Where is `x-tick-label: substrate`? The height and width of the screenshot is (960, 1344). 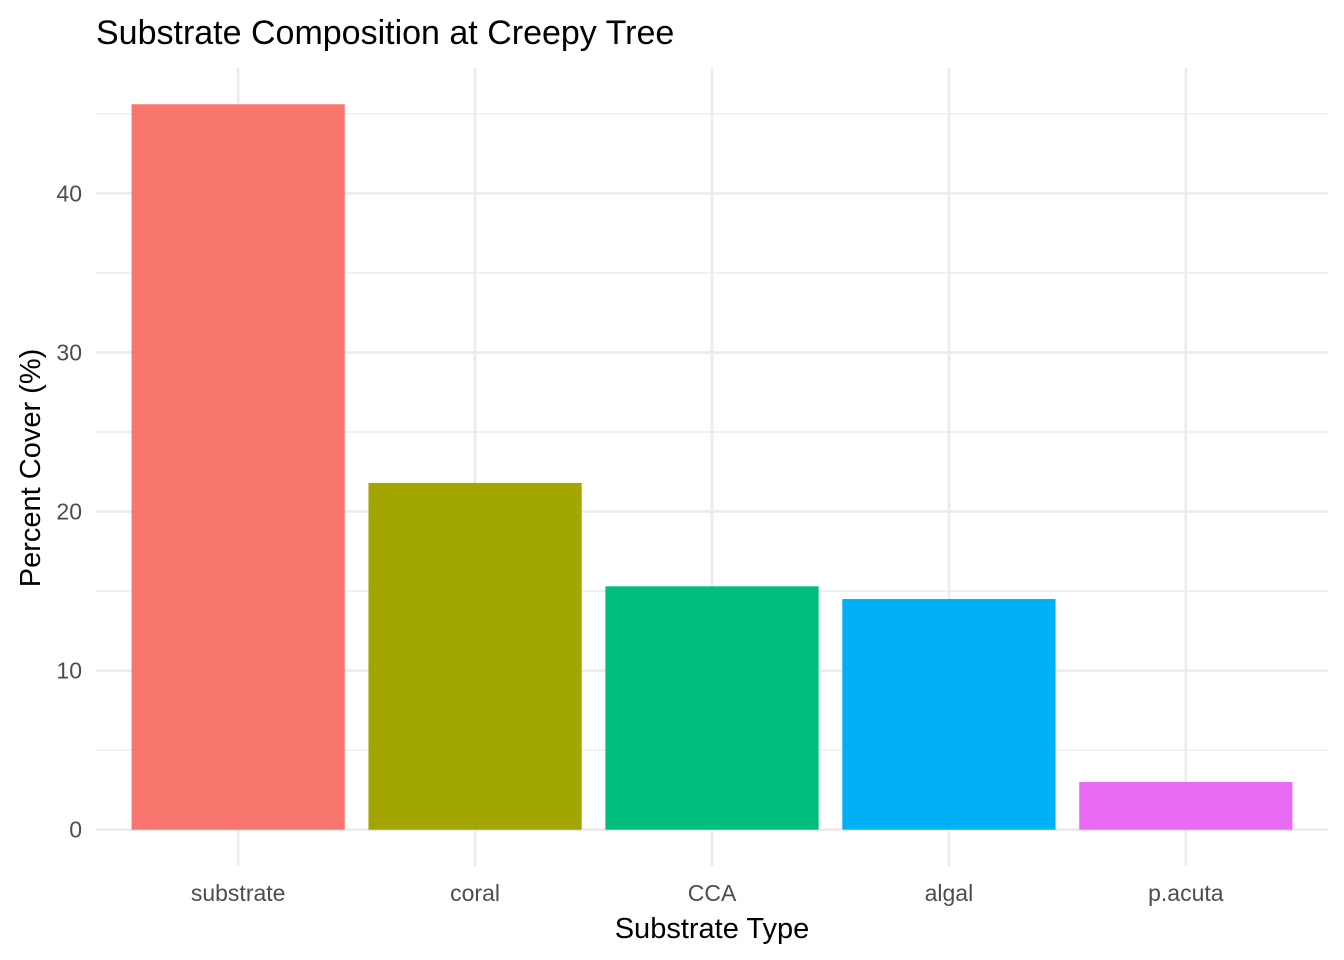 x-tick-label: substrate is located at coordinates (238, 893).